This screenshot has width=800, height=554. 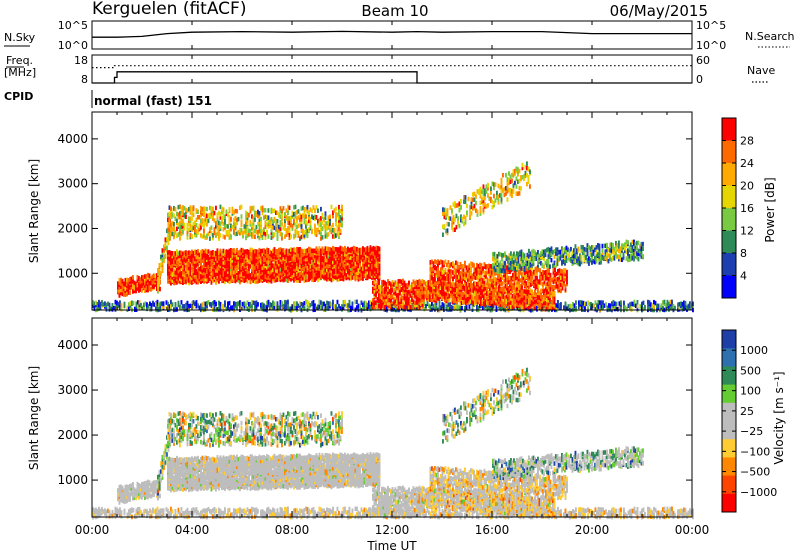 What do you see at coordinates (153, 101) in the screenshot?
I see `cpid-mode-text: normal (fast) 151` at bounding box center [153, 101].